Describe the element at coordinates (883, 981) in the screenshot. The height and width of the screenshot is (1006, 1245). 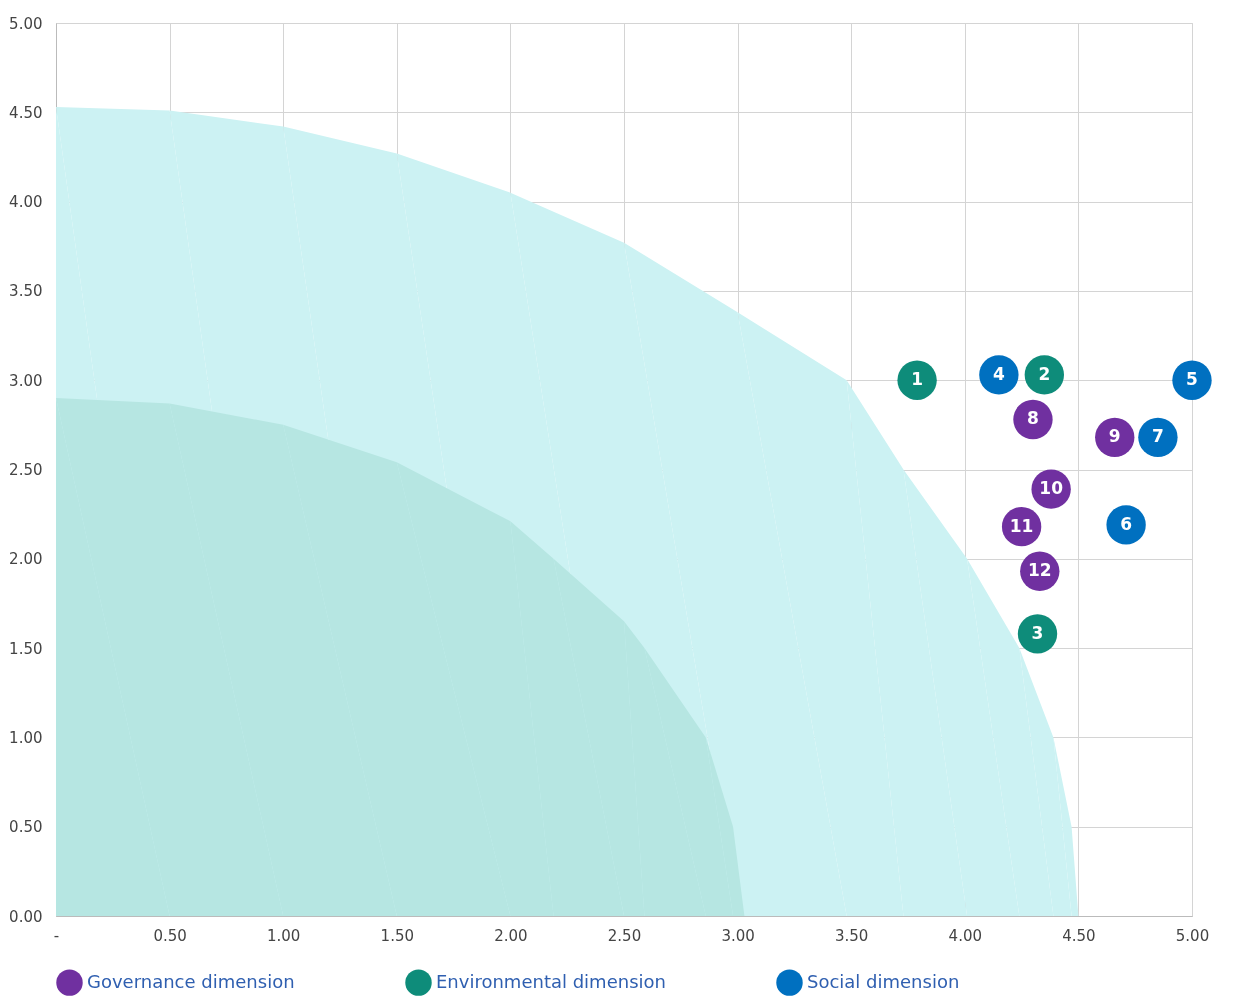
I see `legend-label: Social dimension` at that location.